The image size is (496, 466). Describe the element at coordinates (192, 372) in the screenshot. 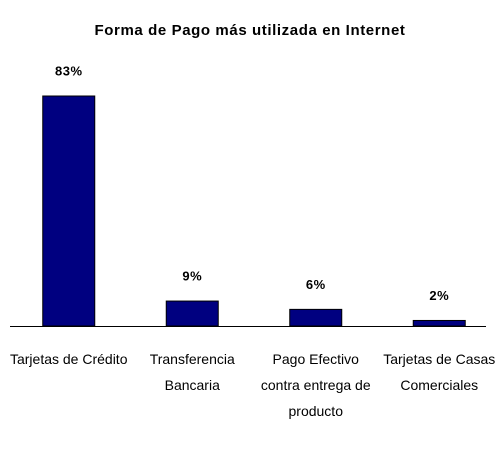

I see `x-tick-label: Transferencia Bancaria` at that location.